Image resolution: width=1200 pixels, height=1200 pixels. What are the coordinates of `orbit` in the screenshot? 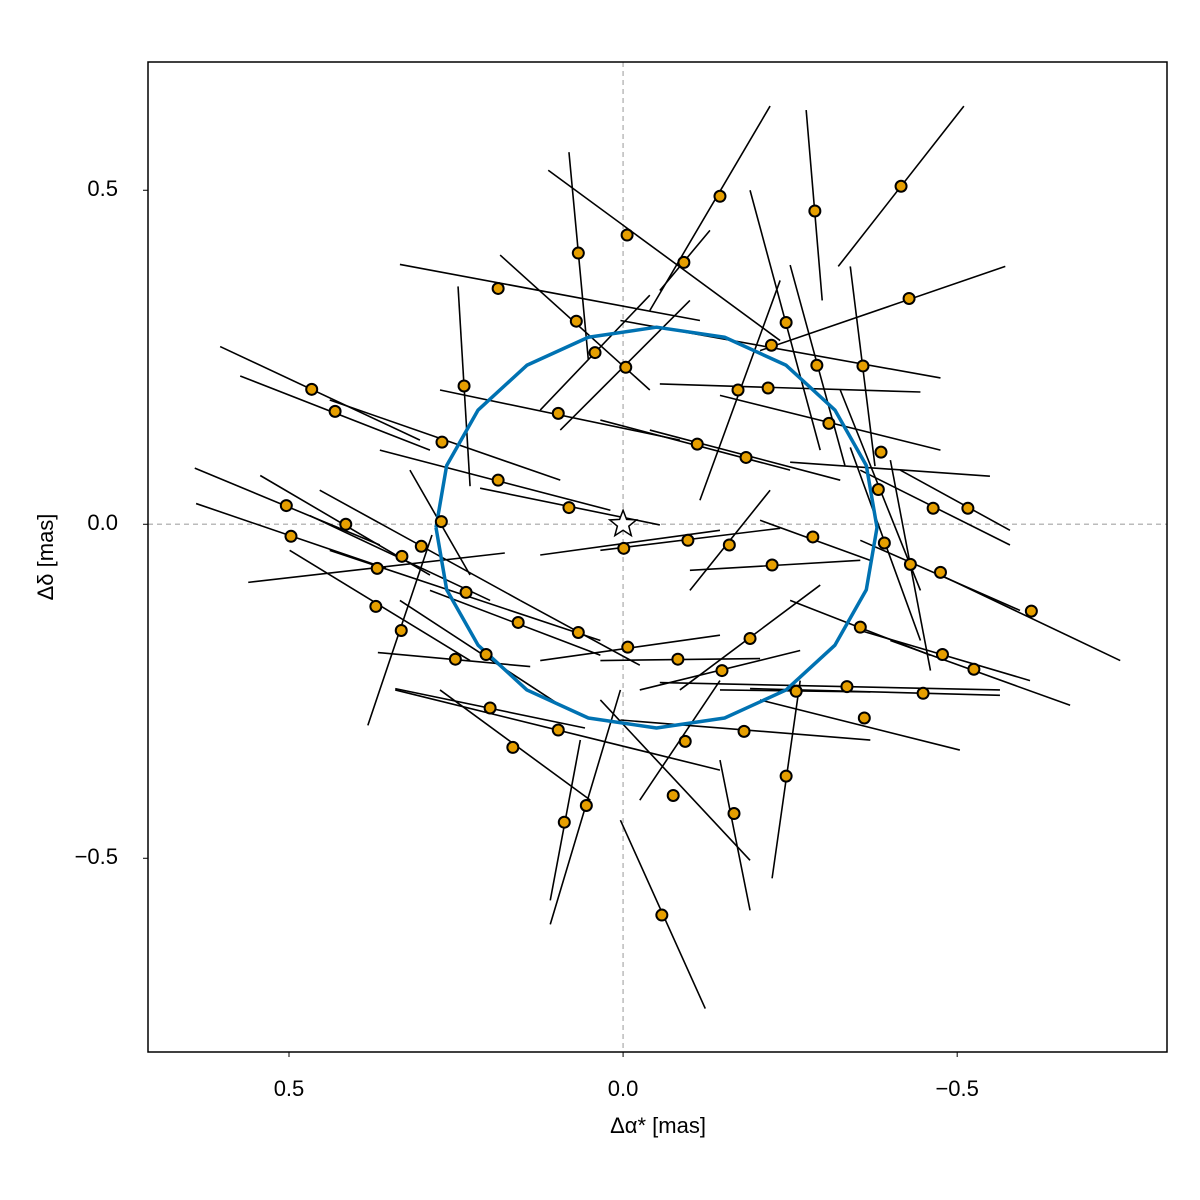 It's located at (656, 527).